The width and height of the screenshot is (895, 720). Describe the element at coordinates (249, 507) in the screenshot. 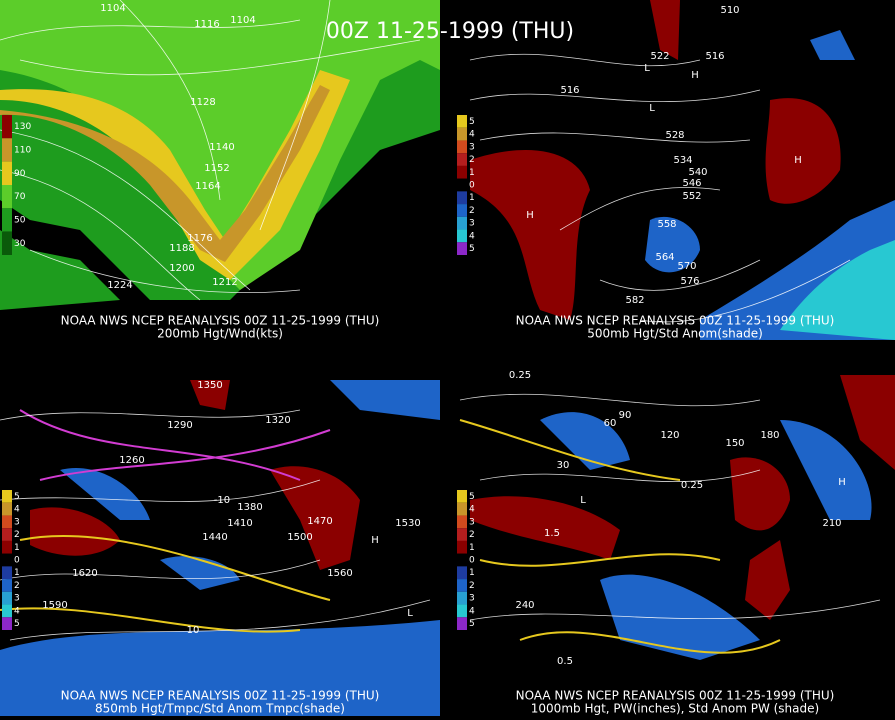

I see `contour-label: 1380` at that location.